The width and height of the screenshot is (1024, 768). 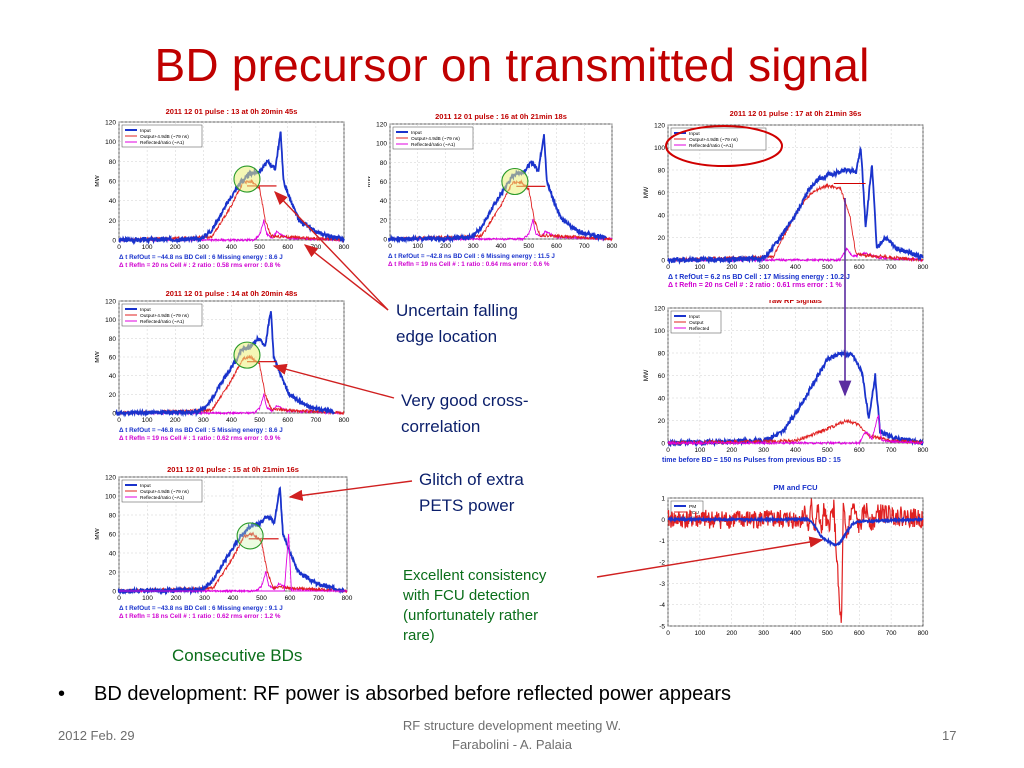 What do you see at coordinates (663, 499) in the screenshot?
I see `y-tick-label: 1` at bounding box center [663, 499].